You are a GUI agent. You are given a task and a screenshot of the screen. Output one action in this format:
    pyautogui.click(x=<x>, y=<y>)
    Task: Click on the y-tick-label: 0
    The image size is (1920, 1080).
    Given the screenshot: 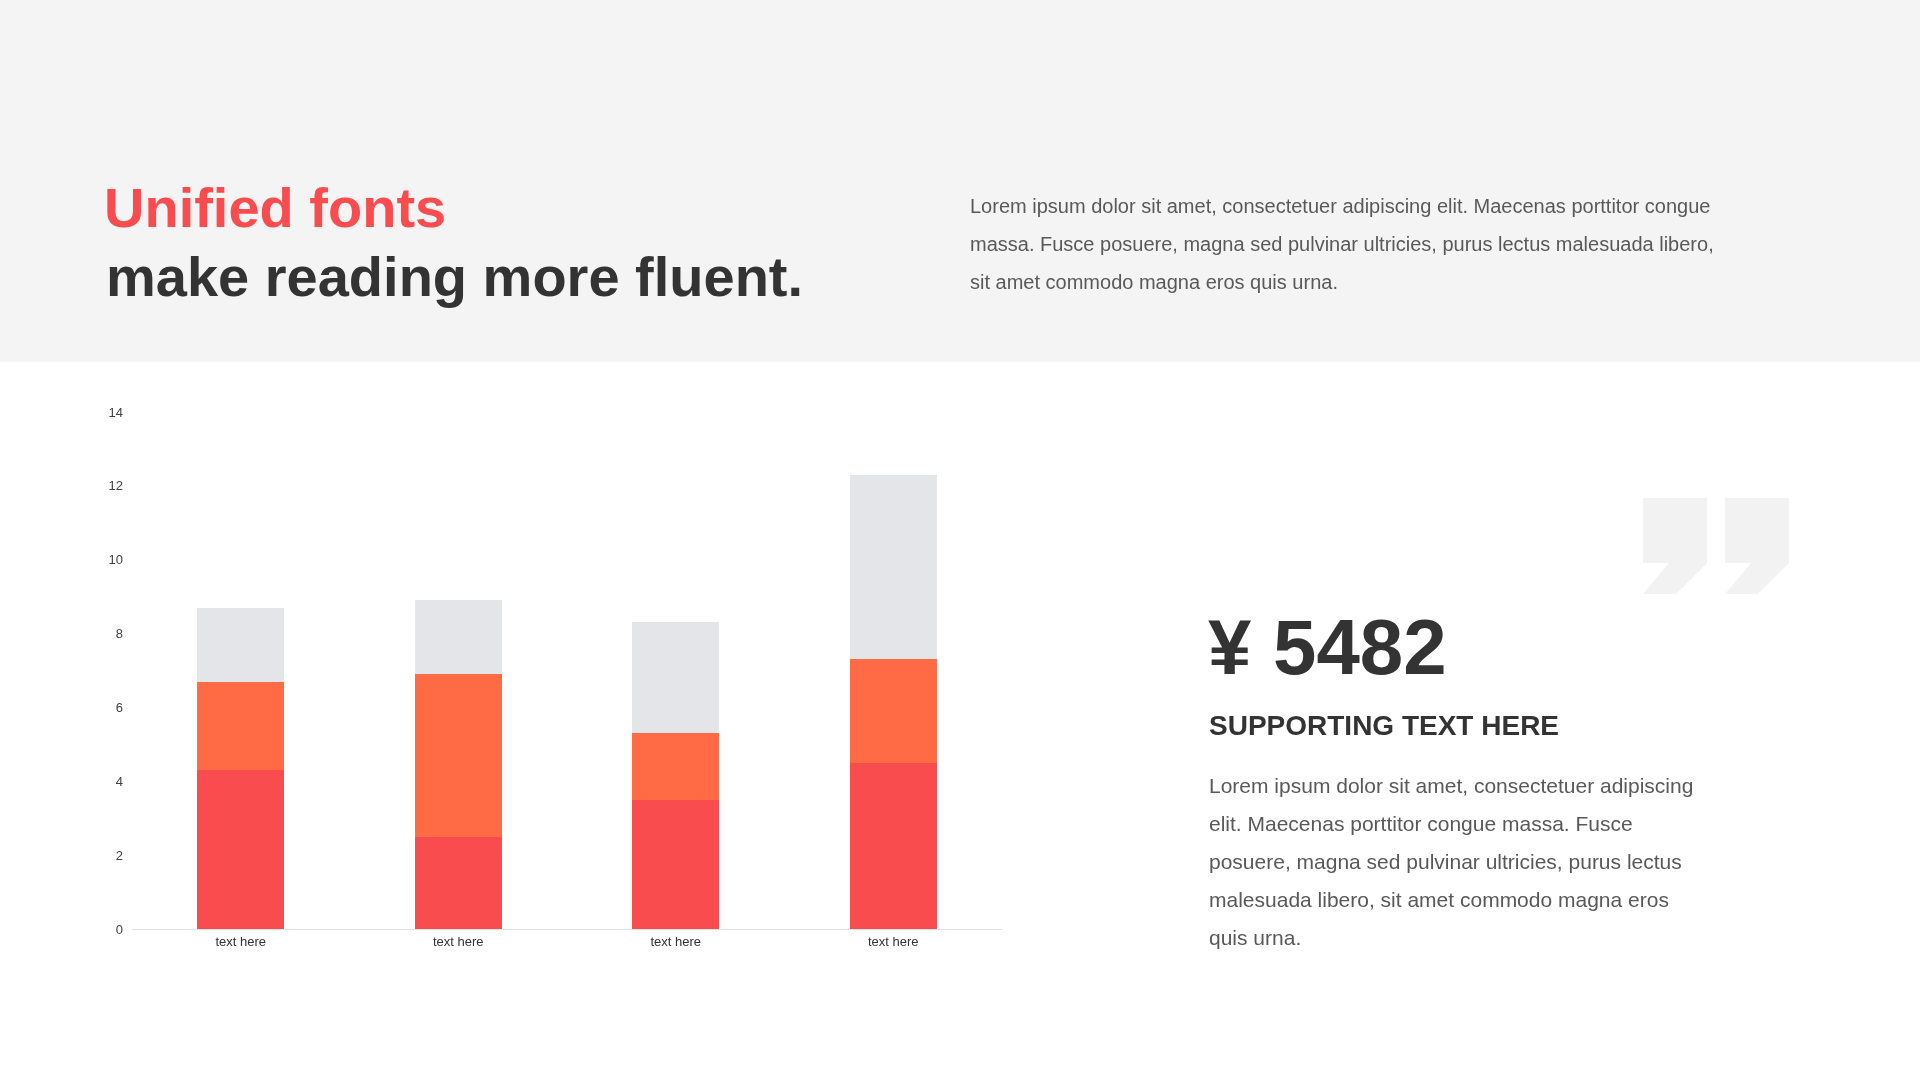 What is the action you would take?
    pyautogui.click(x=119, y=929)
    